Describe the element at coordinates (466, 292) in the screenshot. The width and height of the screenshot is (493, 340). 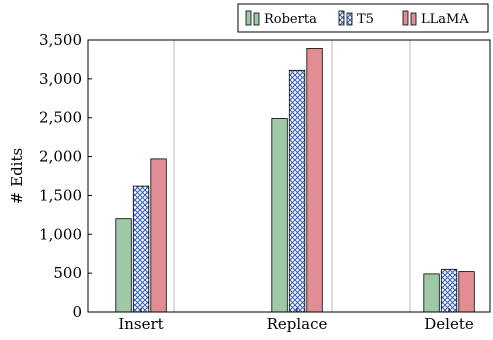
I see `bar-llama-delete` at that location.